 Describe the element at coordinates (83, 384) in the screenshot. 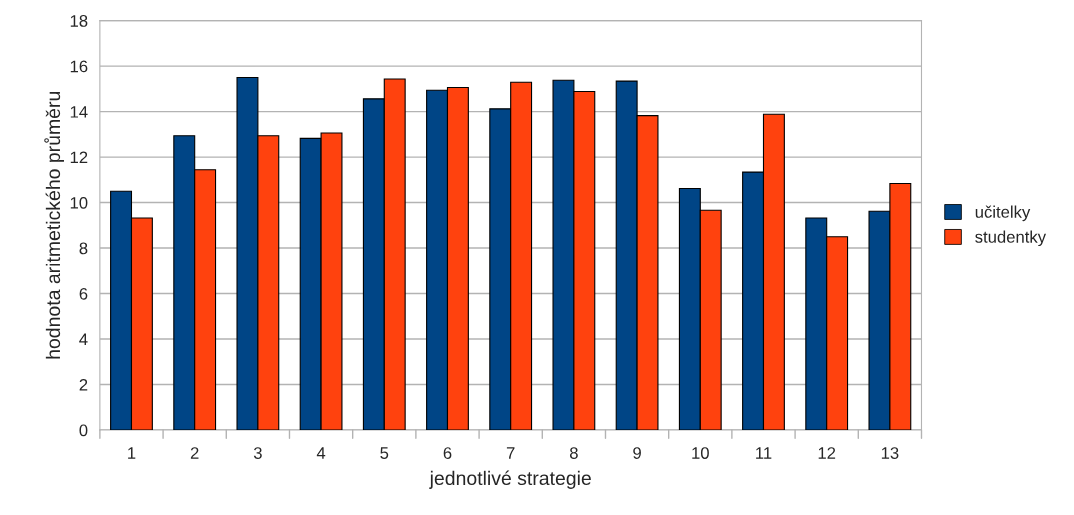

I see `y-tick-label: 2` at that location.